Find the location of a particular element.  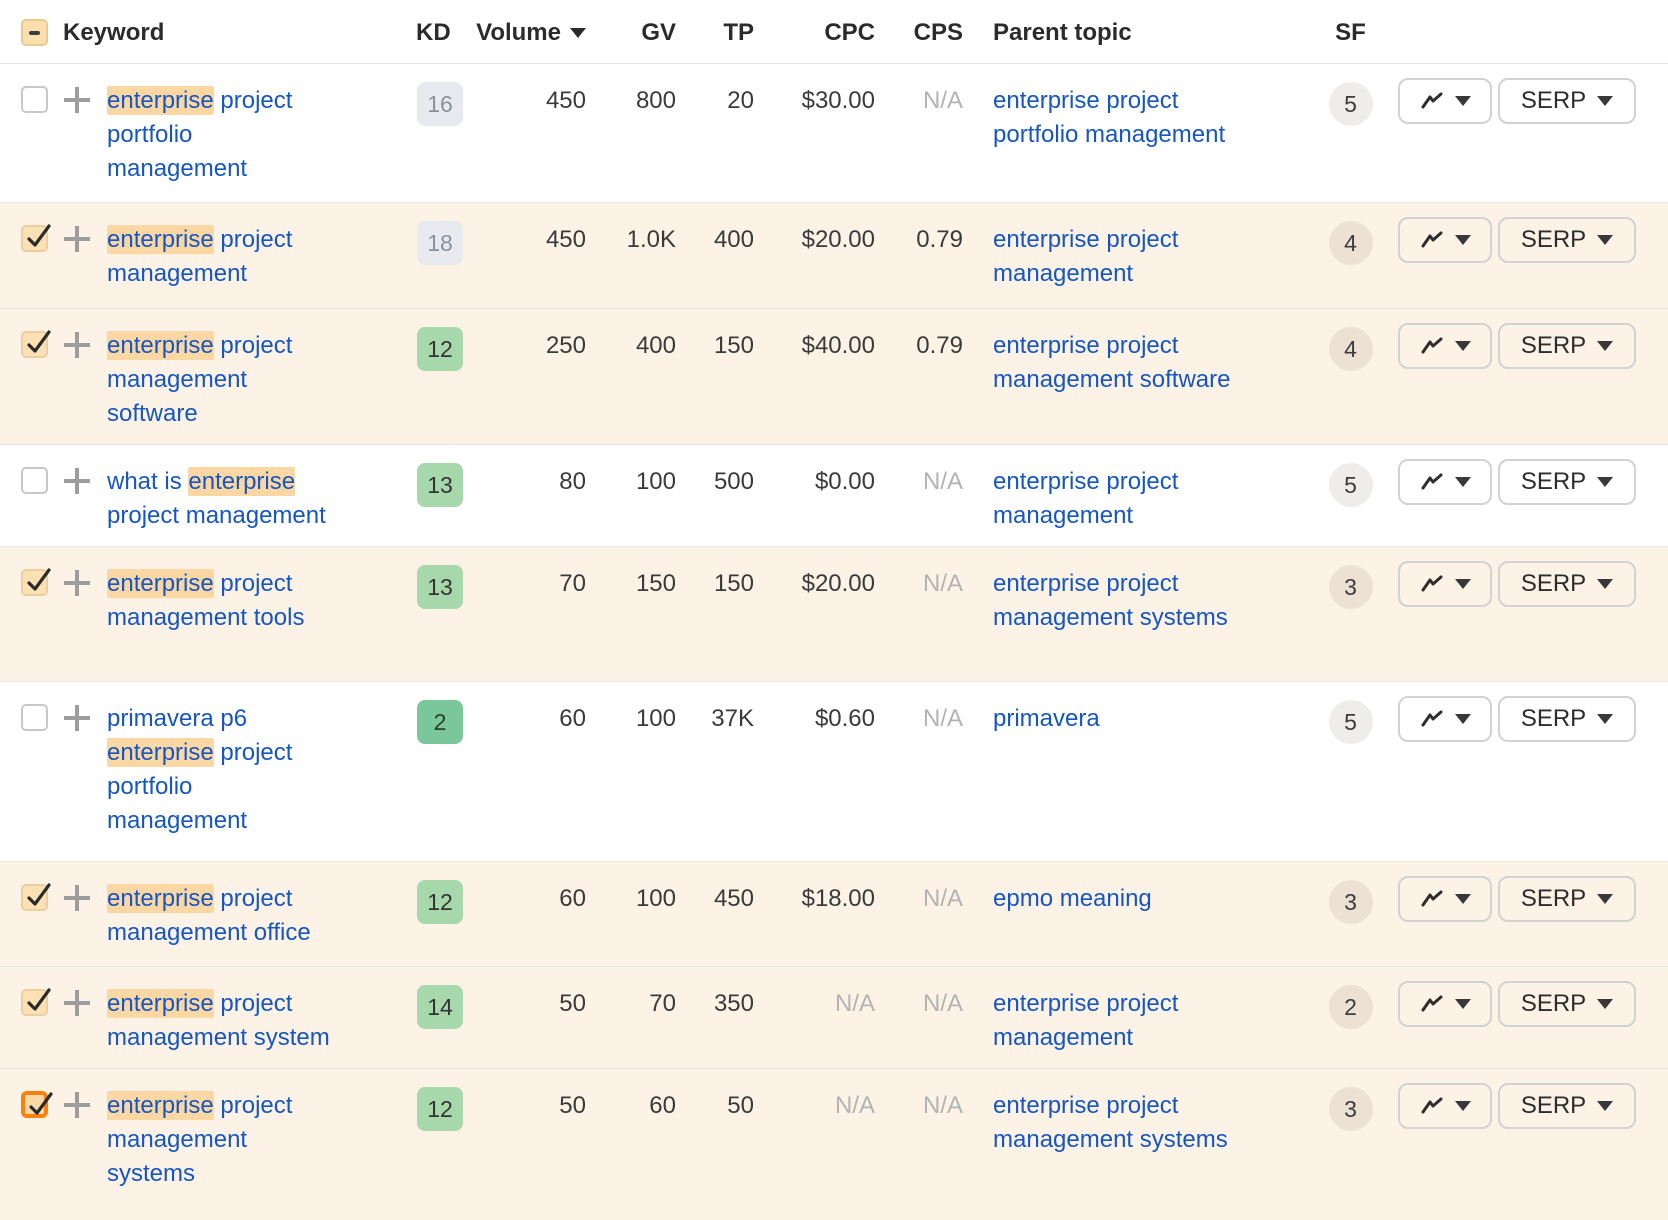

keyword-link: enterprise project management software is located at coordinates (220, 380).